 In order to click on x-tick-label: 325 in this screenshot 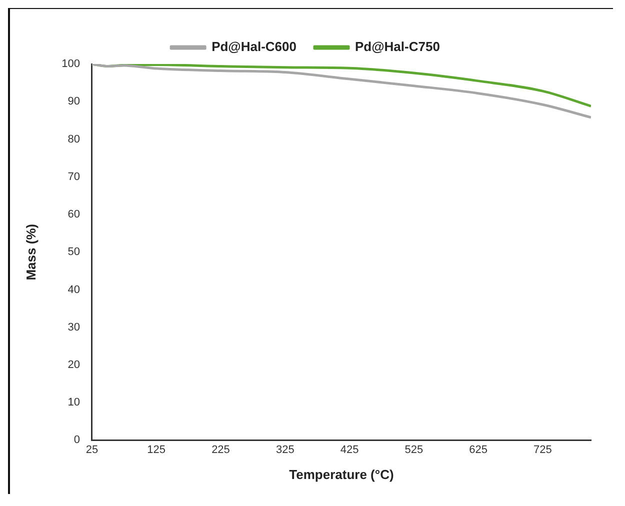, I will do `click(285, 450)`.